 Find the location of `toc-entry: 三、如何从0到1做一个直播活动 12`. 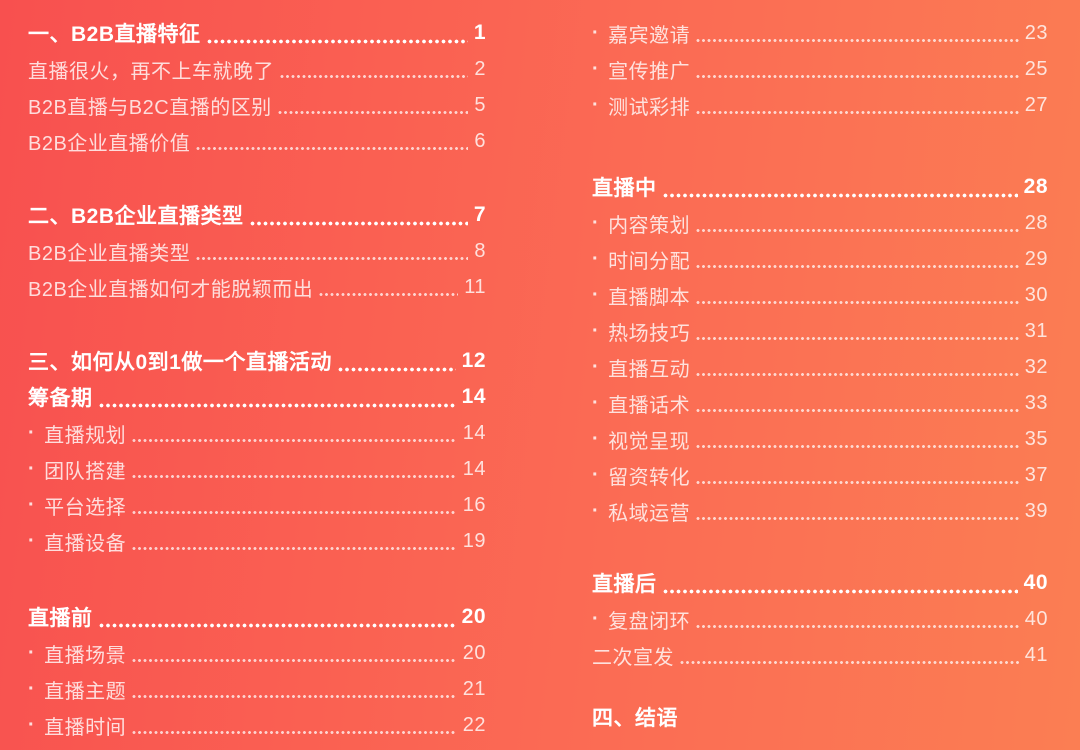

toc-entry: 三、如何从0到1做一个直播活动 12 is located at coordinates (257, 361).